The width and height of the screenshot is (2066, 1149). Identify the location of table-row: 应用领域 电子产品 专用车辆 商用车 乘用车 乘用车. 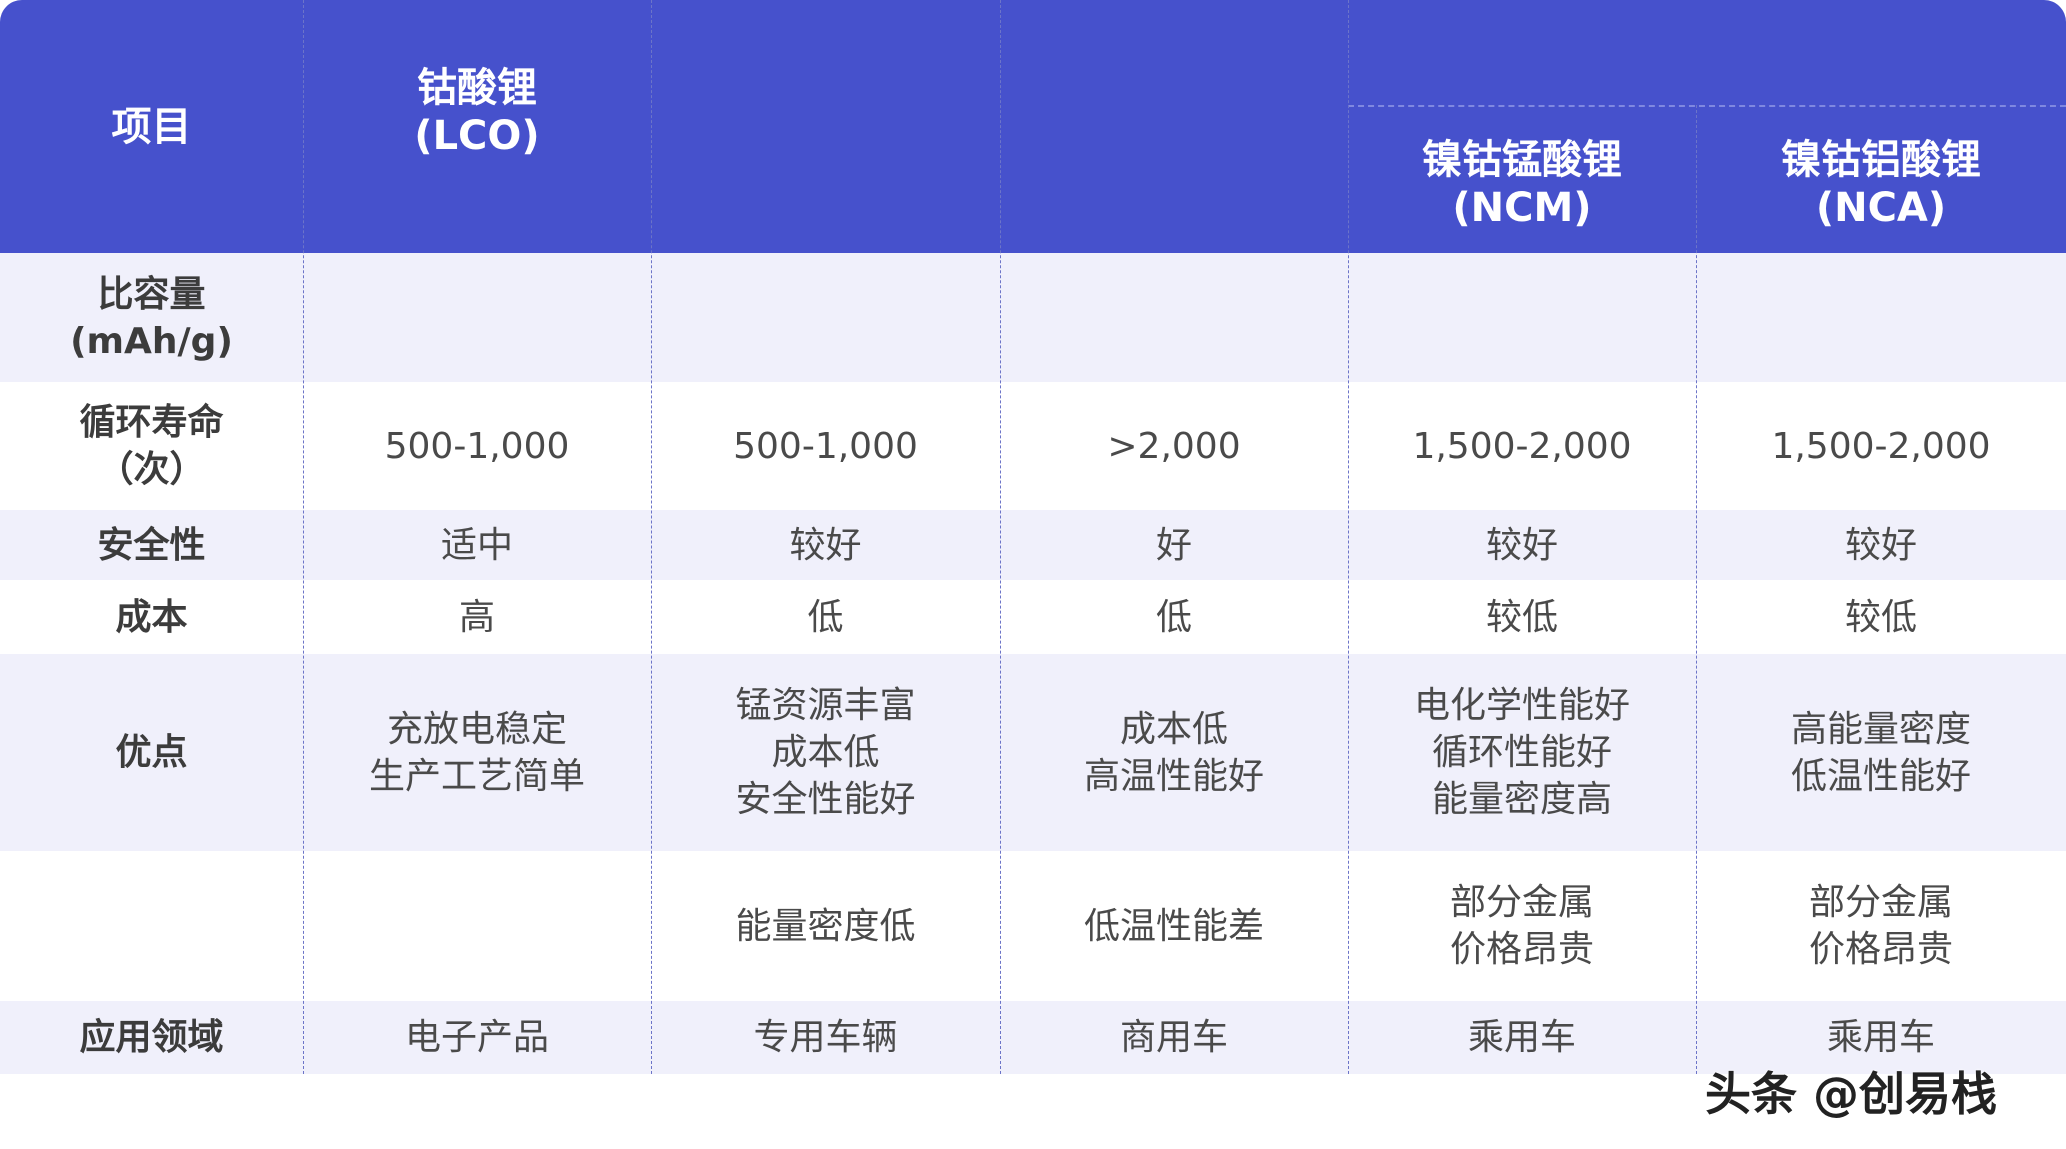
(1033, 1037).